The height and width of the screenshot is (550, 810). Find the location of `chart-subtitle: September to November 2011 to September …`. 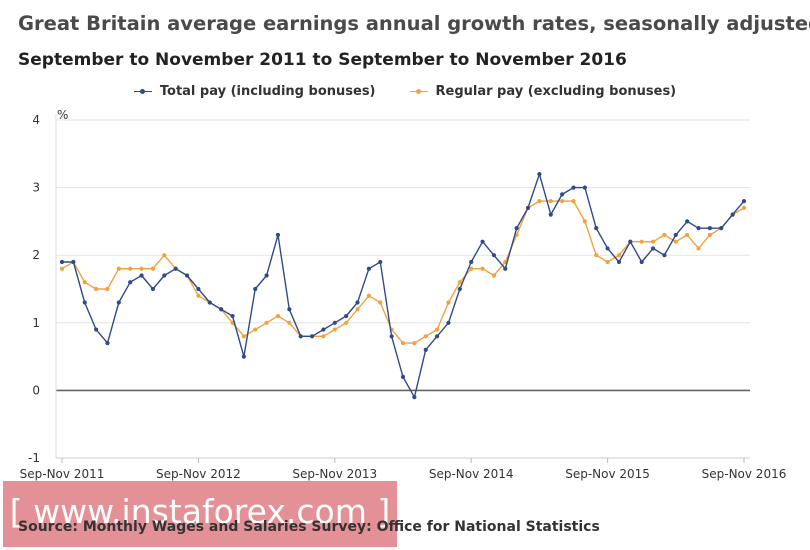

chart-subtitle: September to November 2011 to September … is located at coordinates (322, 60).